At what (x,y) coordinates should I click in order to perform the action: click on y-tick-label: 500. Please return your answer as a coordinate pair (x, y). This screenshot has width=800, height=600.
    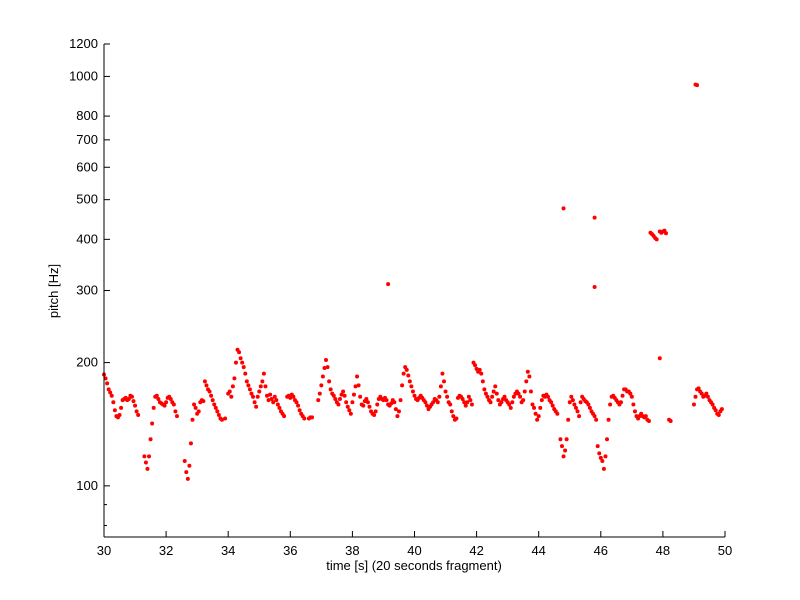
    Looking at the image, I should click on (87, 199).